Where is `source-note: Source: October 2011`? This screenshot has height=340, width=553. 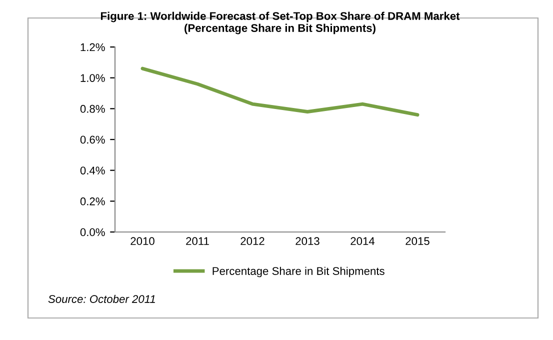
source-note: Source: October 2011 is located at coordinates (101, 298).